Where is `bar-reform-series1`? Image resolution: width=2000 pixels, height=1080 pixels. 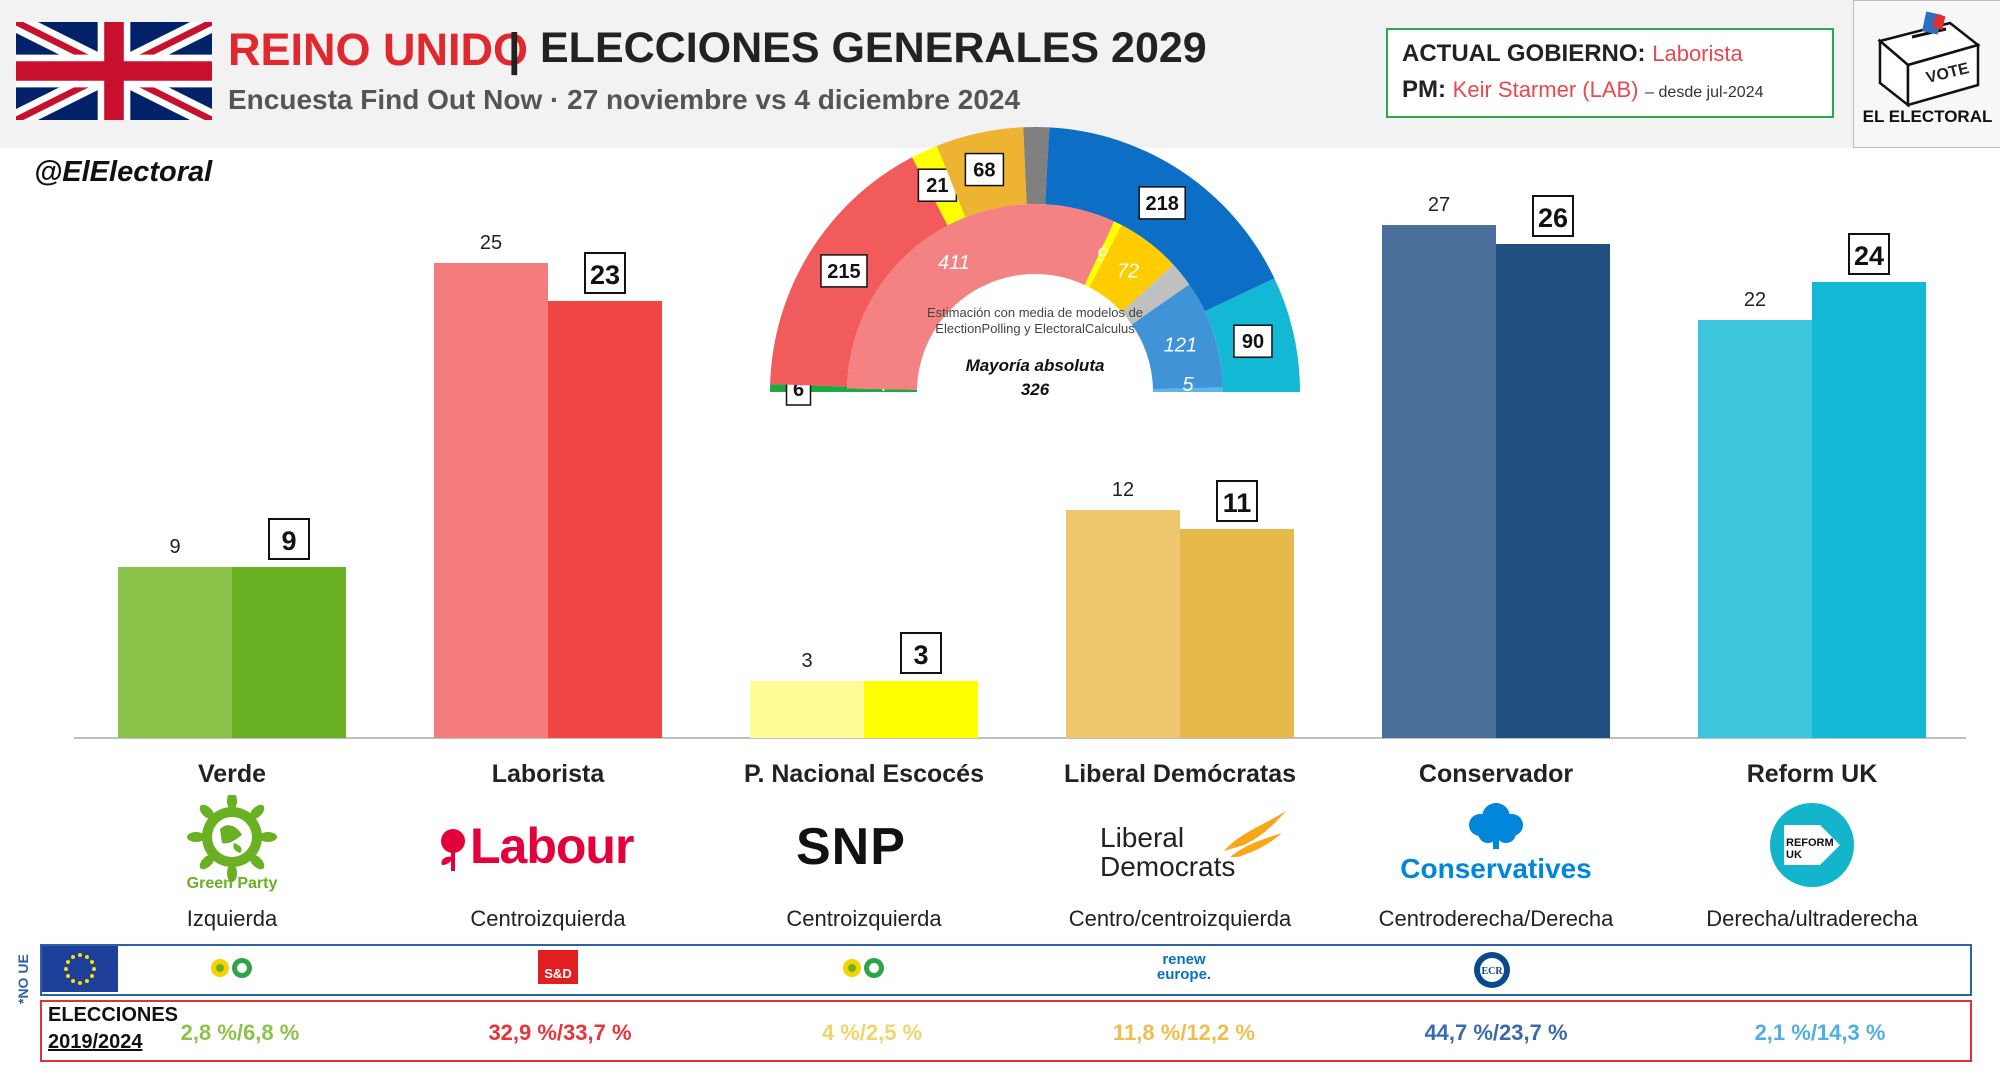
bar-reform-series1 is located at coordinates (1755, 529).